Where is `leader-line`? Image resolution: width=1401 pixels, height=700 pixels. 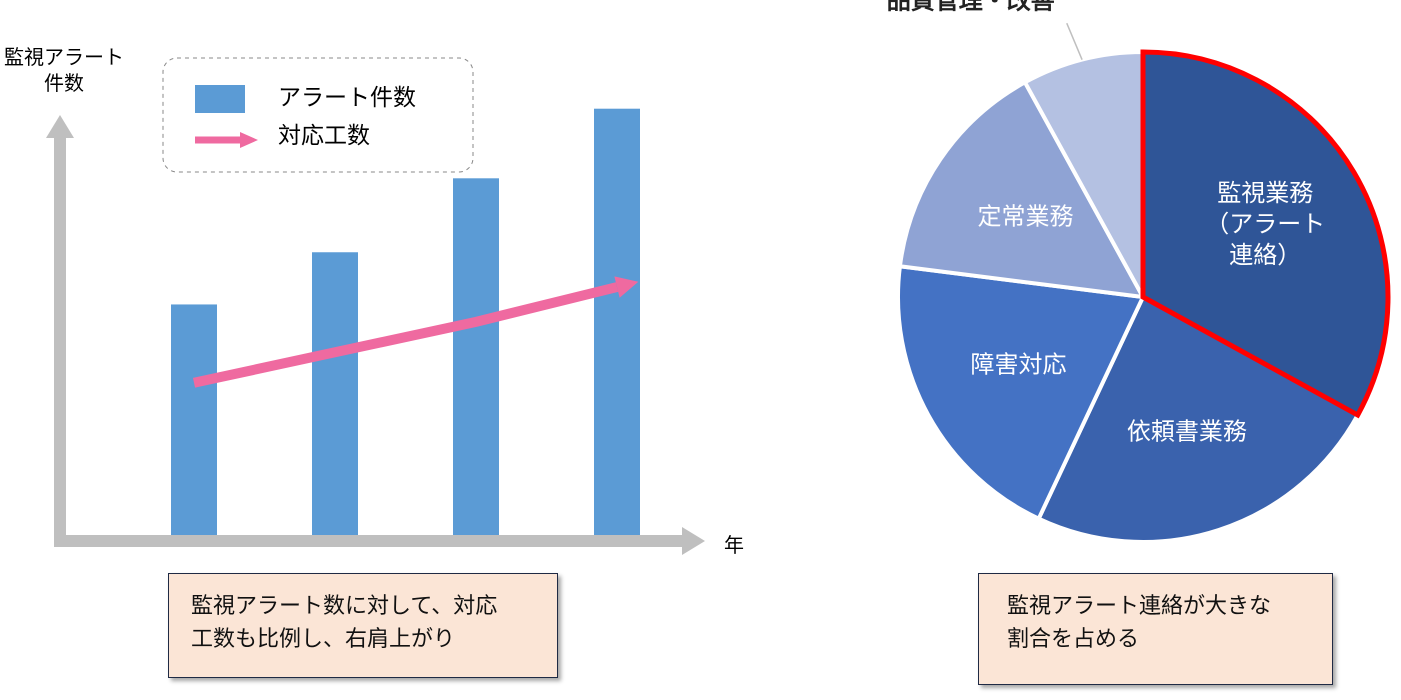
leader-line is located at coordinates (1074, 41).